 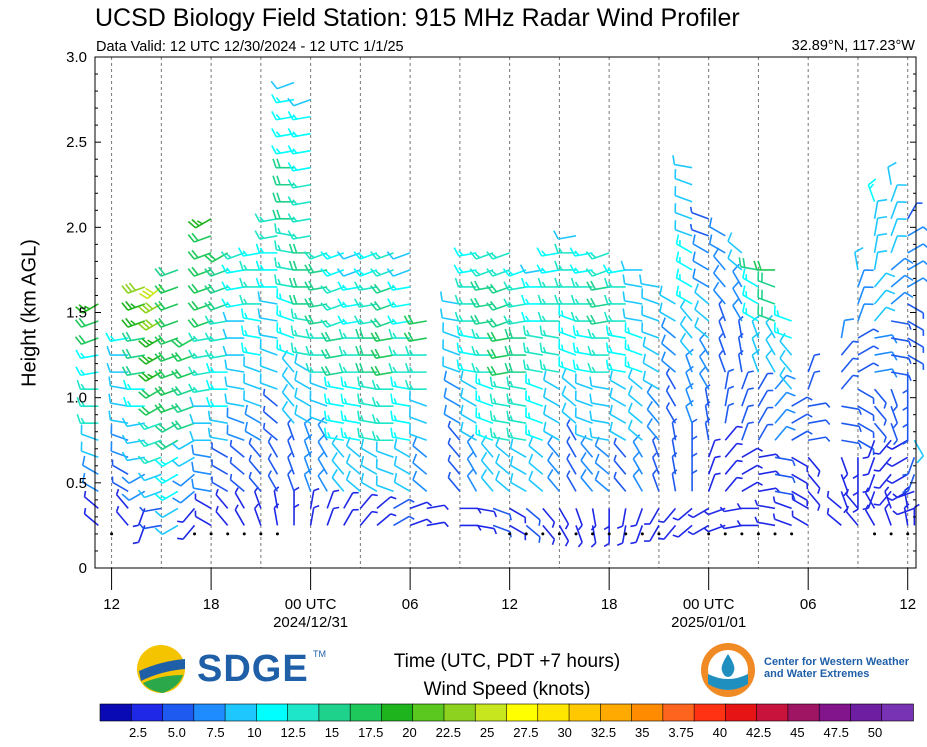 I want to click on colorbar-label: 47.5, so click(x=836, y=732).